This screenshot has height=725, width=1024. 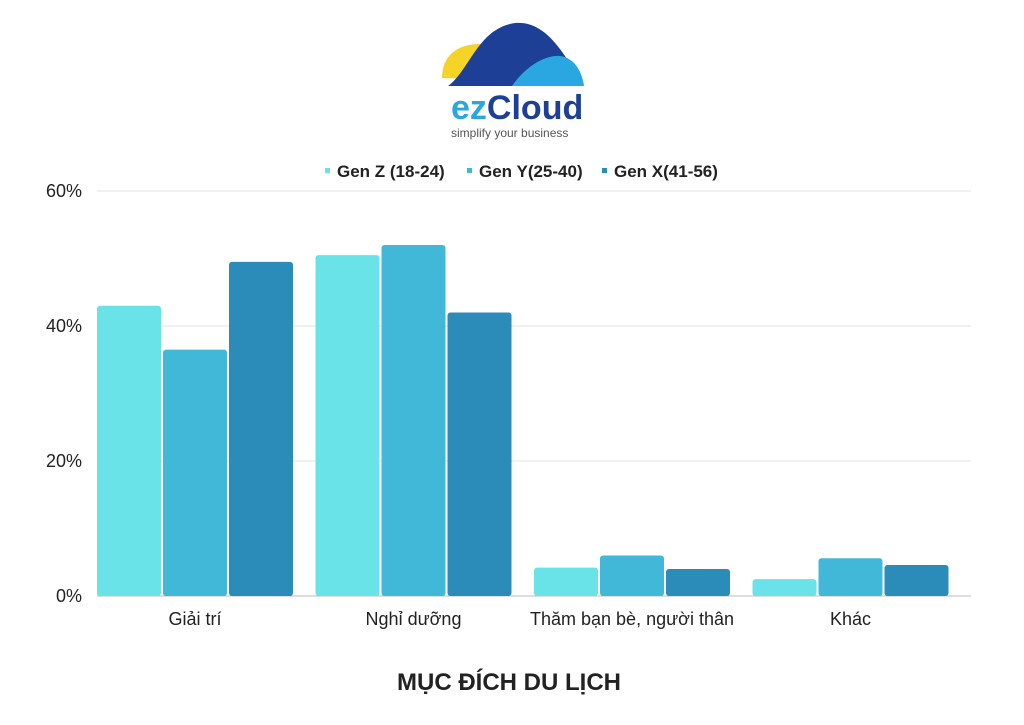 I want to click on ezcloud-logo: ezCloud simplify your business, so click(x=513, y=81).